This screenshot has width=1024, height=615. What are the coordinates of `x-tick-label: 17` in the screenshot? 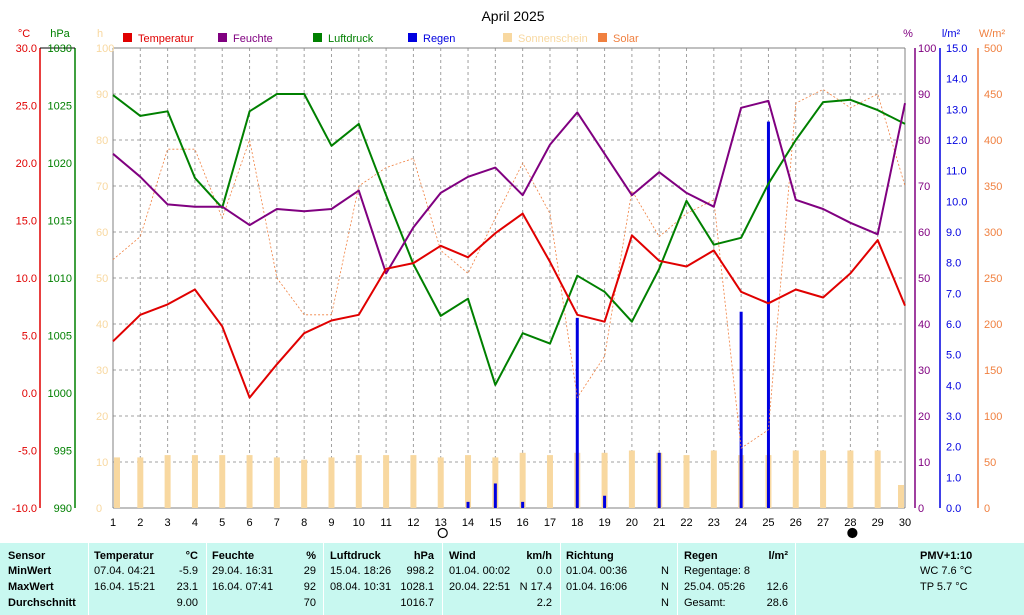 It's located at (550, 523).